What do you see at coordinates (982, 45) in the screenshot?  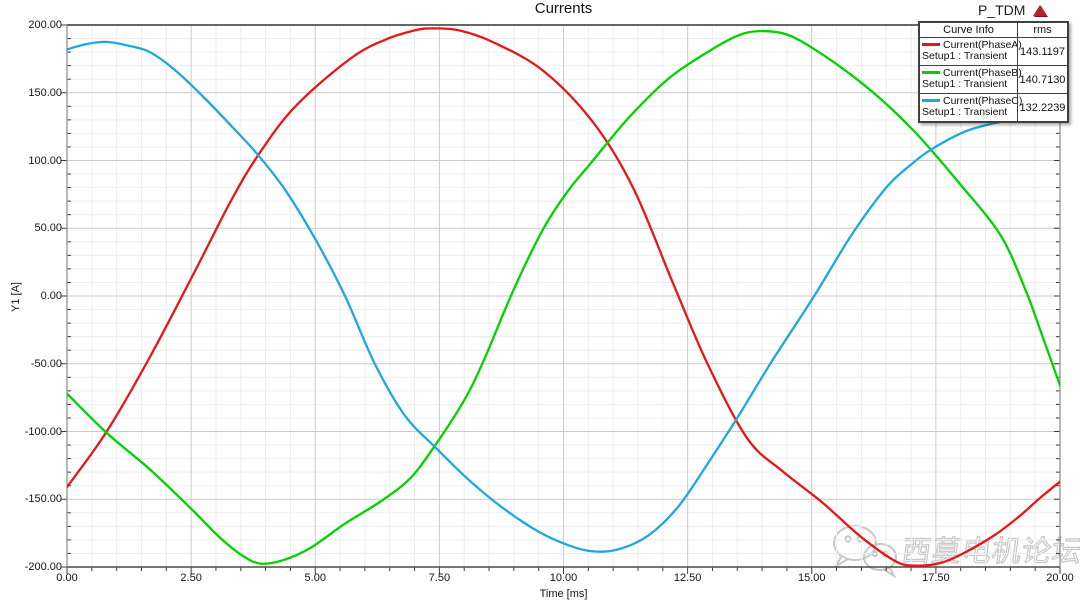 I see `legend-curve-name: Current(PhaseA)` at bounding box center [982, 45].